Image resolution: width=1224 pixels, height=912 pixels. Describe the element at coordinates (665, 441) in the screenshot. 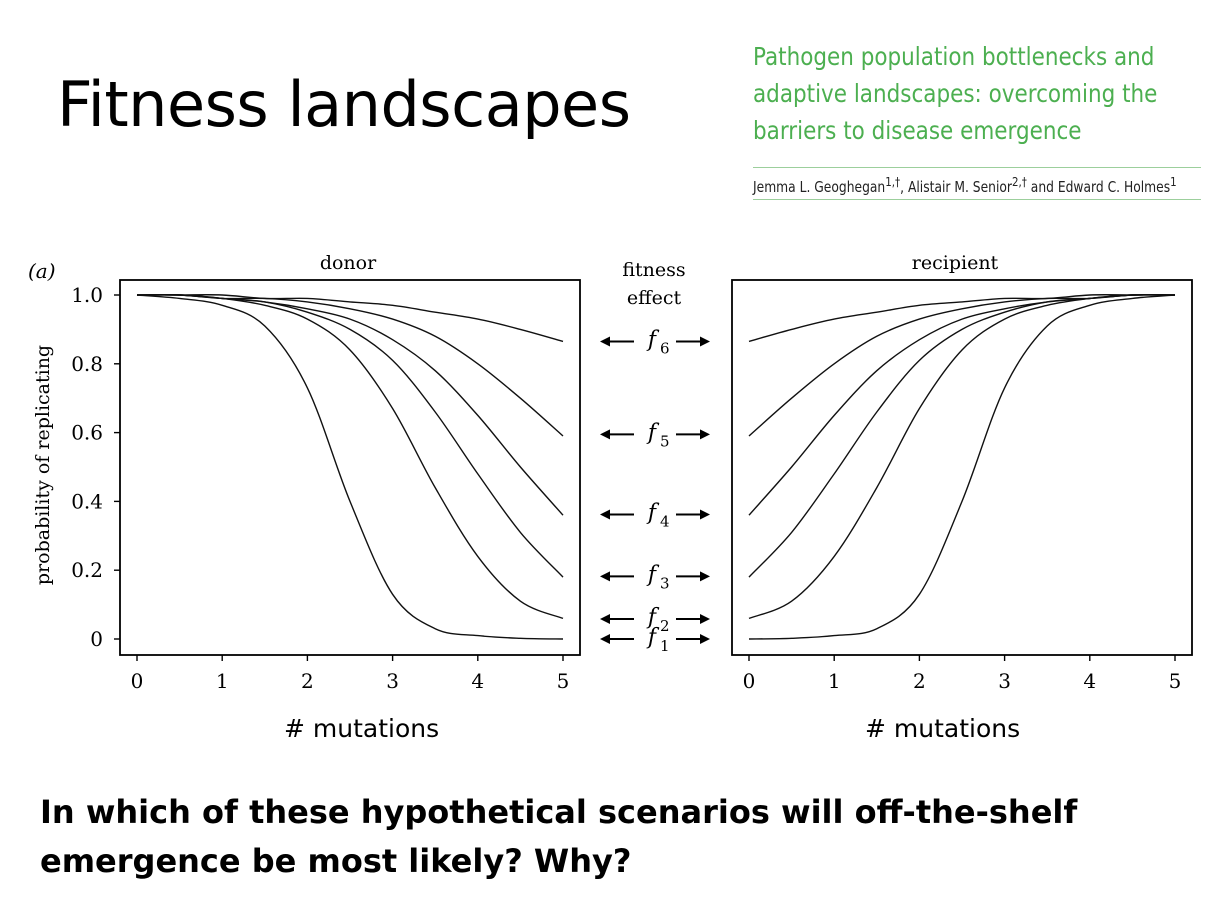

I see `effect-subscript: 5` at that location.